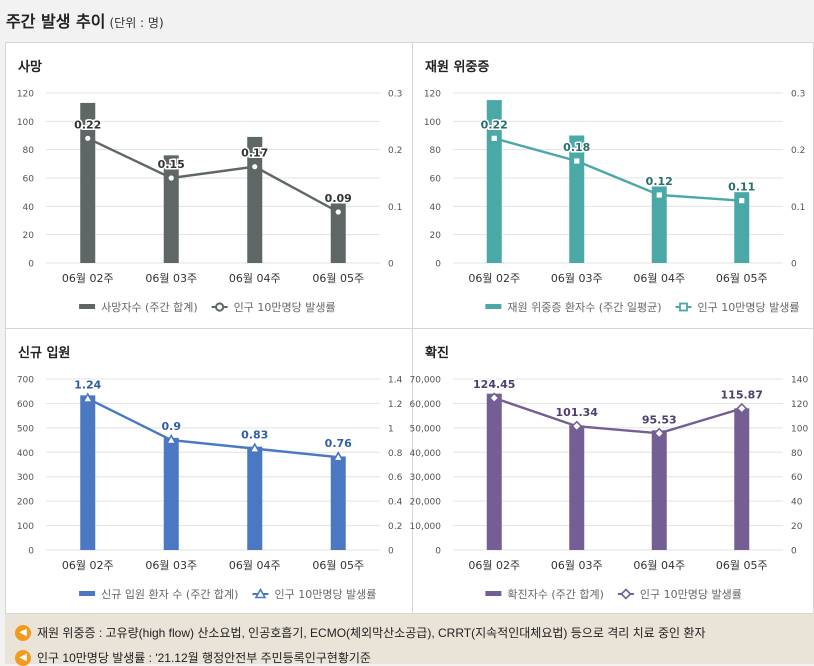 The height and width of the screenshot is (666, 814). What do you see at coordinates (391, 429) in the screenshot?
I see `right-axis-tick-label: 1` at bounding box center [391, 429].